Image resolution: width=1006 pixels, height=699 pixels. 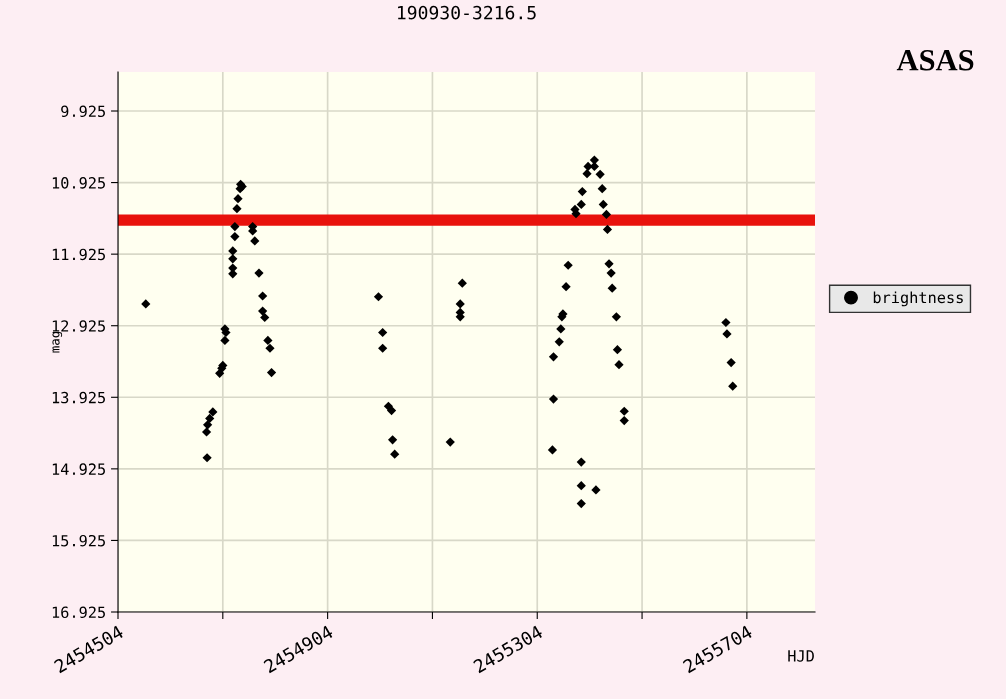 What do you see at coordinates (57, 342) in the screenshot?
I see `y-axis-title: mag` at bounding box center [57, 342].